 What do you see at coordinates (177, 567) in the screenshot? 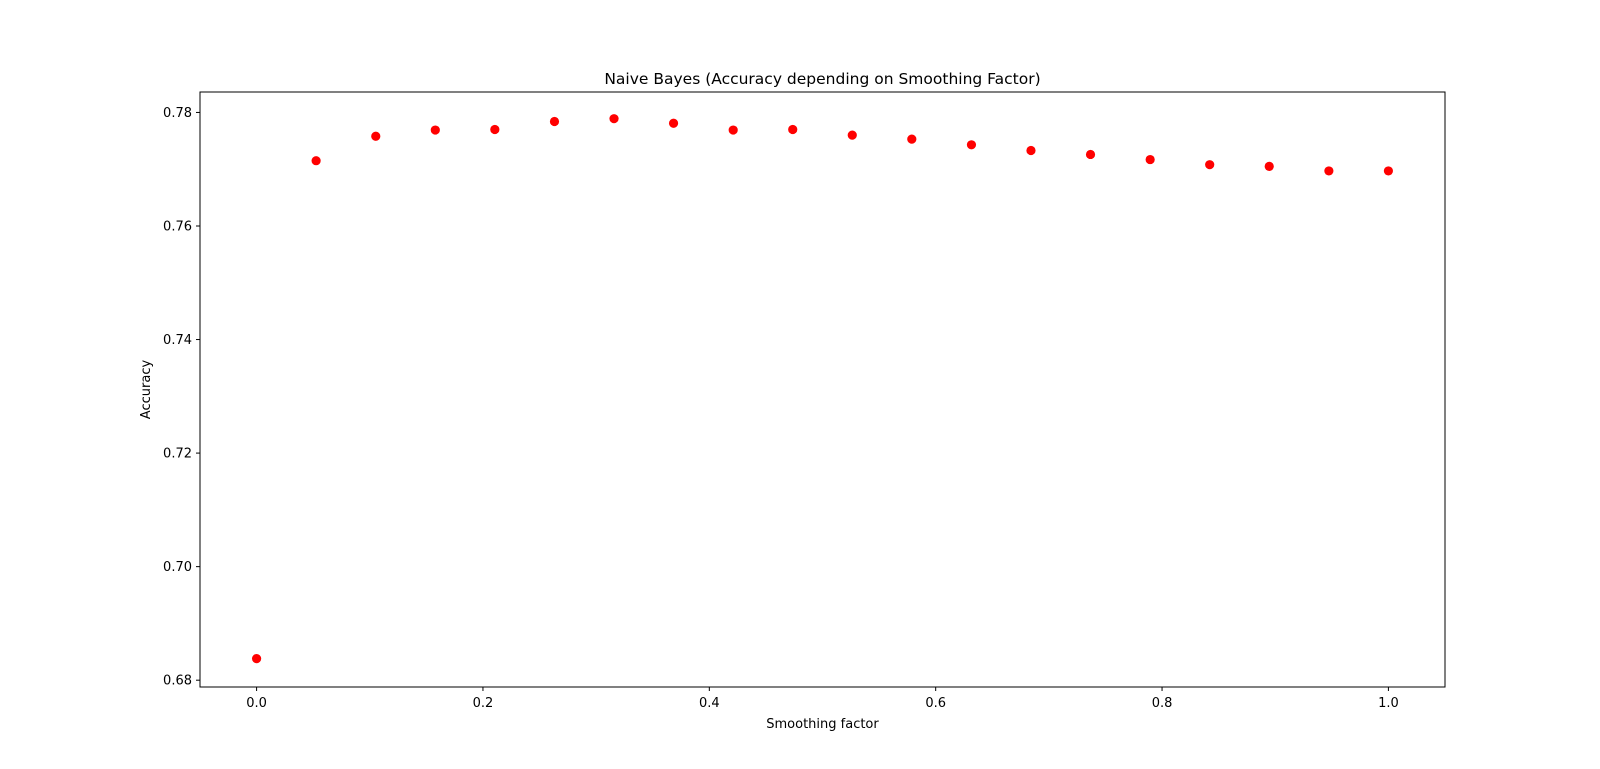
I see `y-tick-label: 0.70` at bounding box center [177, 567].